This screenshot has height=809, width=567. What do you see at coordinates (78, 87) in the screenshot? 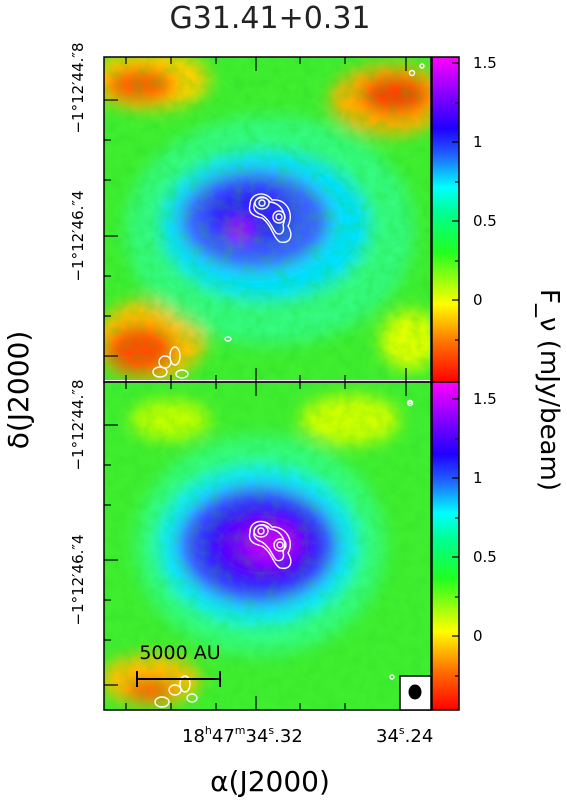
I see `y-tick-label-top-1: −1°12′44.″8` at bounding box center [78, 87].